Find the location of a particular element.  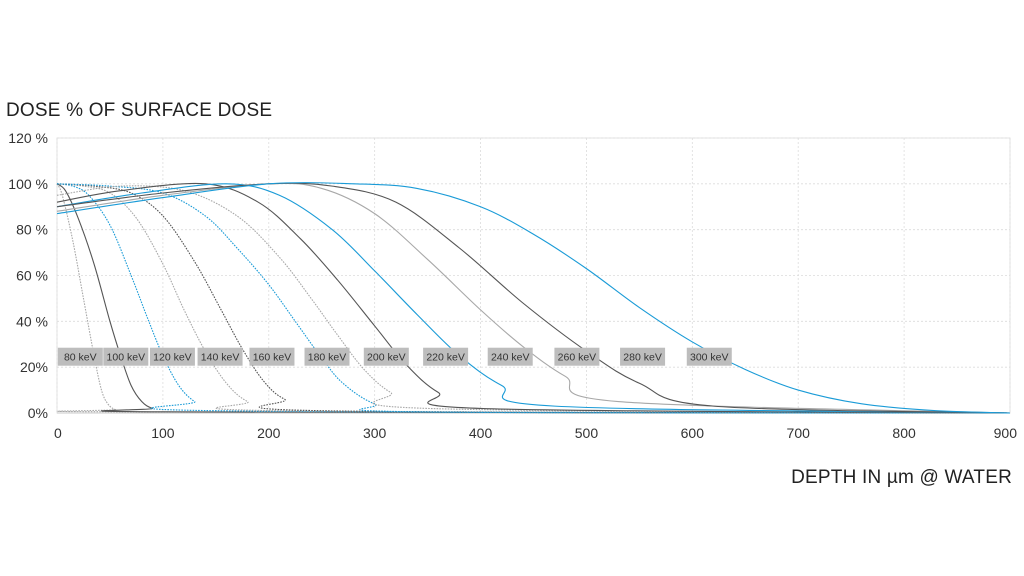

y-tick-label: 0% is located at coordinates (38, 413).